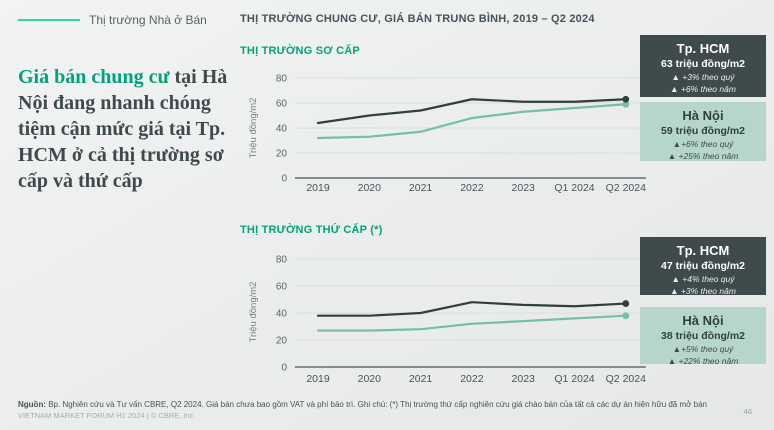 The width and height of the screenshot is (774, 430). I want to click on callout-value: 47 triệu đồng/m2, so click(702, 266).